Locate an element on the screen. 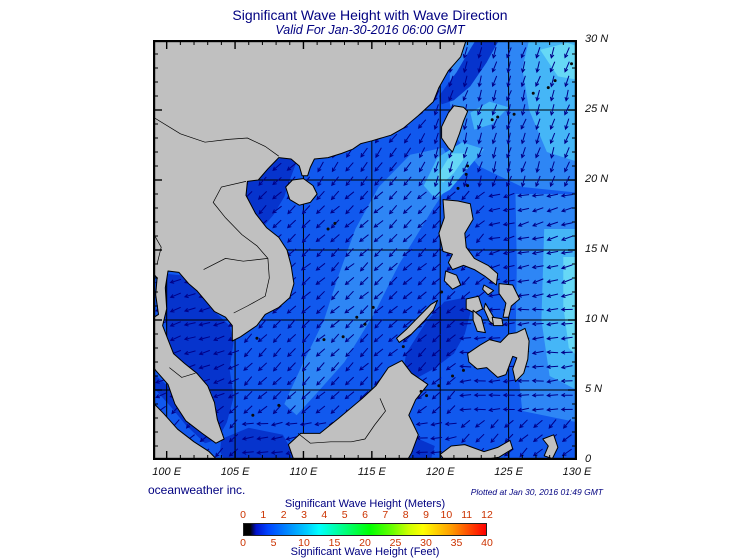  wave-height-colorbar is located at coordinates (365, 529).